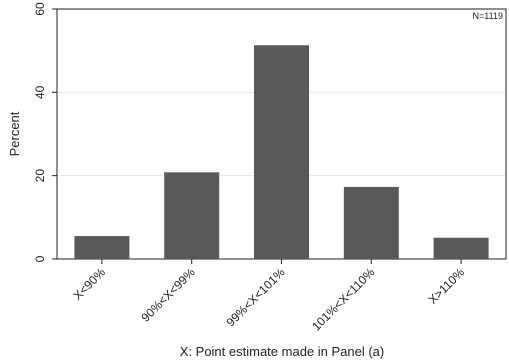 The width and height of the screenshot is (509, 361). I want to click on y-tick-label: 60, so click(40, 9).